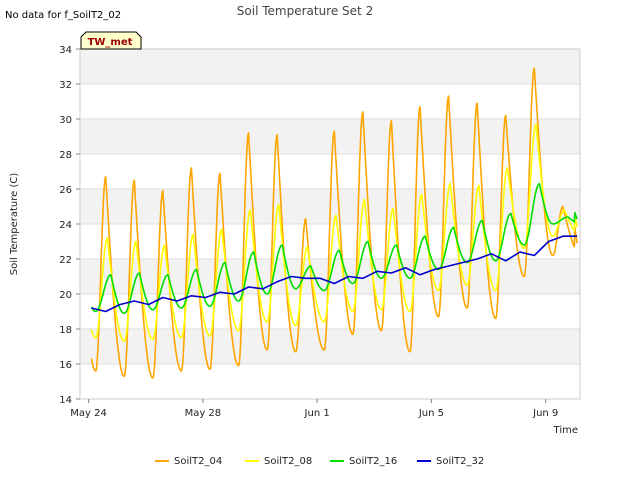 The width and height of the screenshot is (640, 480). What do you see at coordinates (65, 225) in the screenshot?
I see `y-tick-label: 24` at bounding box center [65, 225].